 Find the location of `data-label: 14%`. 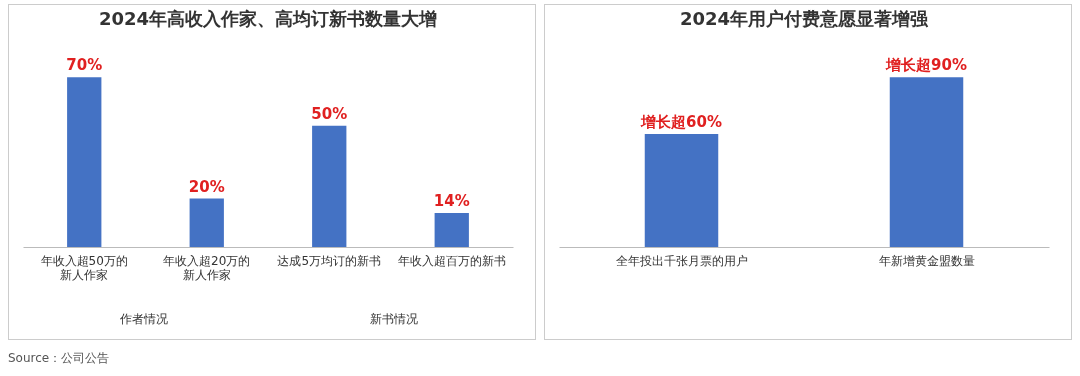

data-label: 14% is located at coordinates (451, 201).